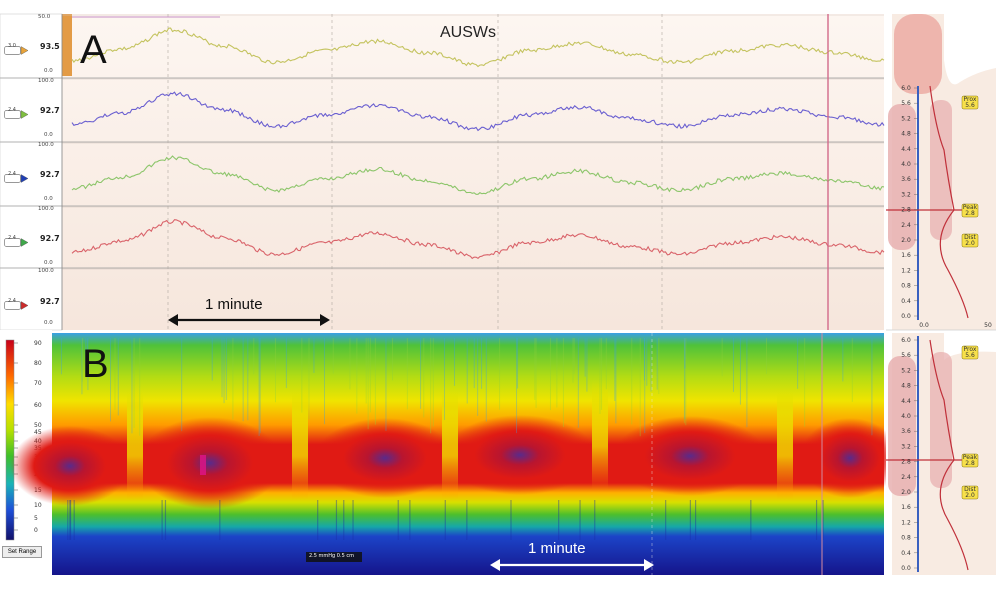 The image size is (996, 600). What do you see at coordinates (906, 386) in the screenshot?
I see `side-b-tick-label: 4.8` at bounding box center [906, 386].